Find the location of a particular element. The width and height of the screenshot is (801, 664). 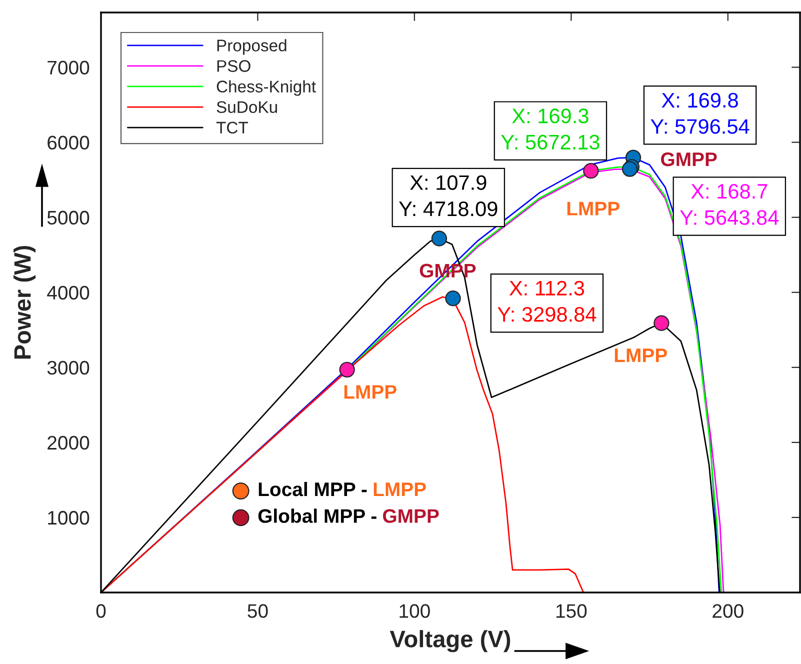

y-tick-label: 2000 is located at coordinates (69, 443).